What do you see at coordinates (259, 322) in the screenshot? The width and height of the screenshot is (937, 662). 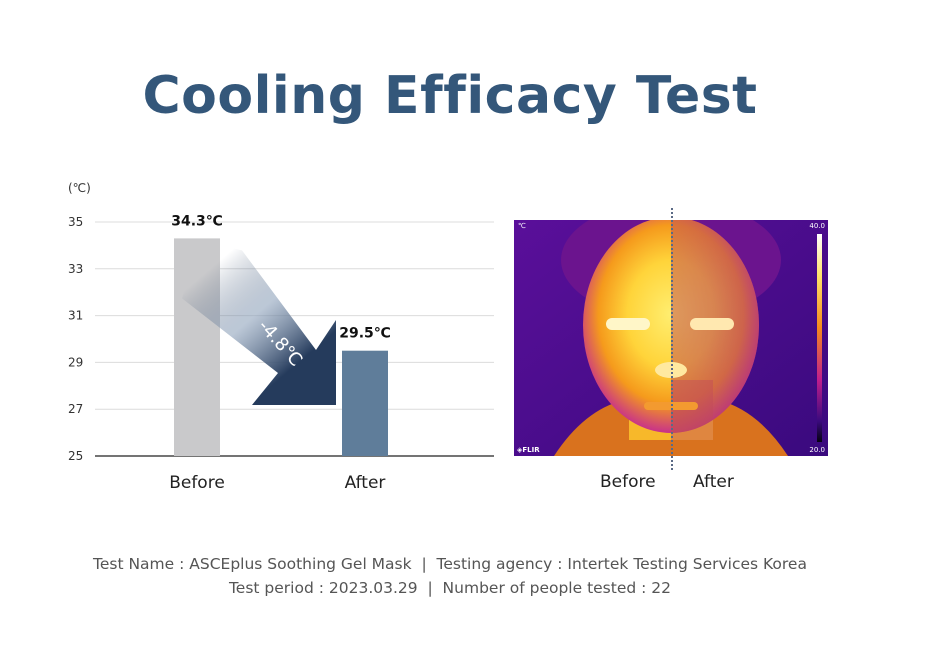 I see `decrease-arrow` at bounding box center [259, 322].